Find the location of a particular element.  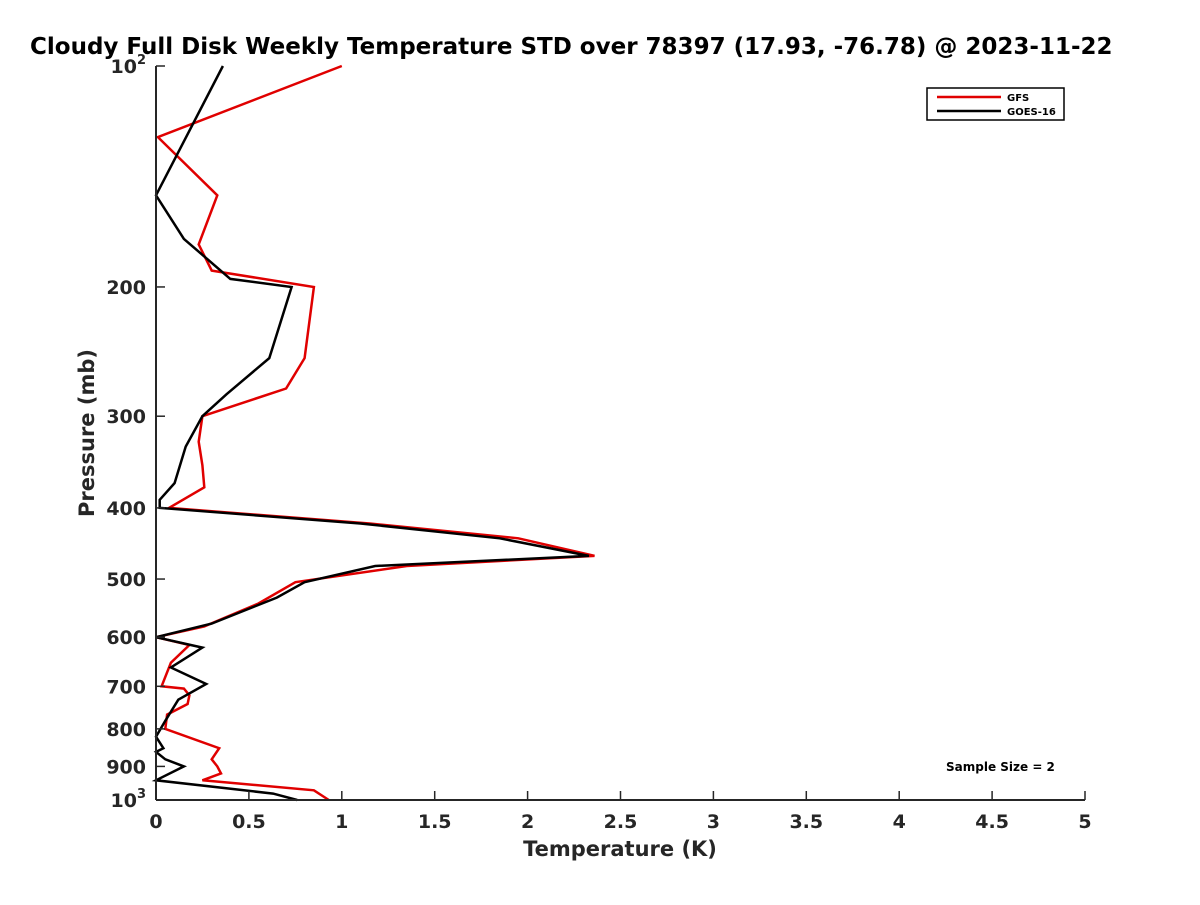

legend-box is located at coordinates (995, 104).